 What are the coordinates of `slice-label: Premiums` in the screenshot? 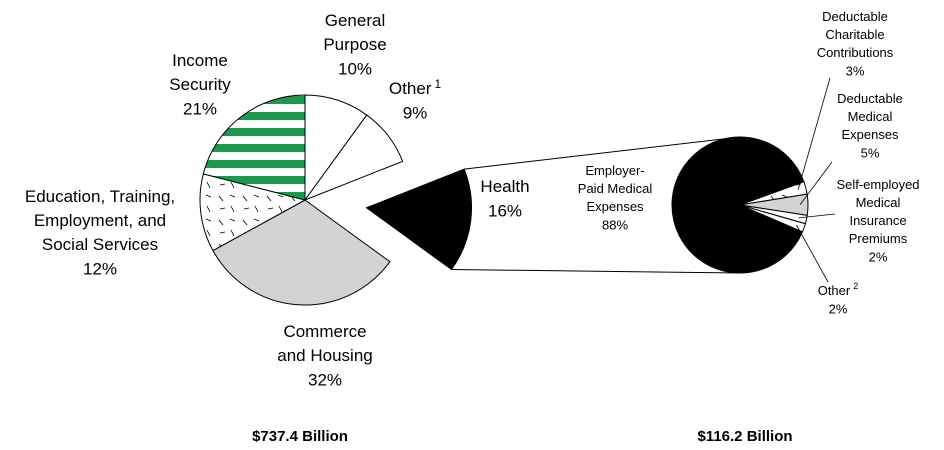 It's located at (878, 238).